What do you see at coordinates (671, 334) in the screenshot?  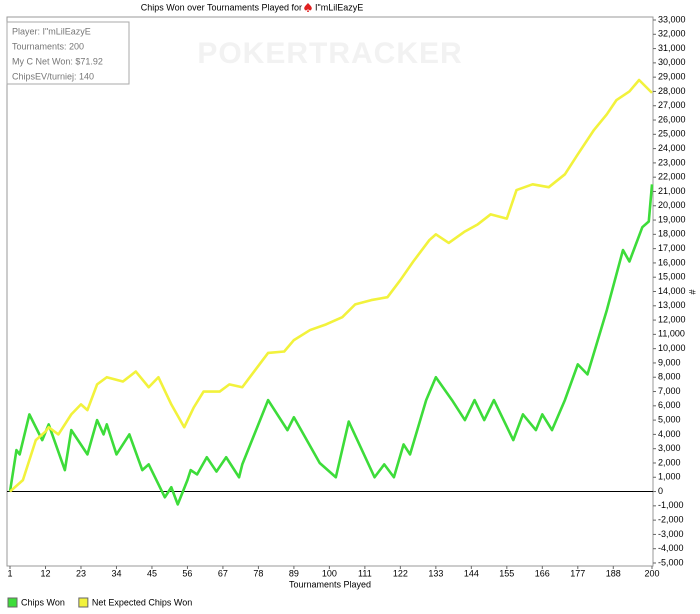 I see `y-tick-label: 11,000` at bounding box center [671, 334].